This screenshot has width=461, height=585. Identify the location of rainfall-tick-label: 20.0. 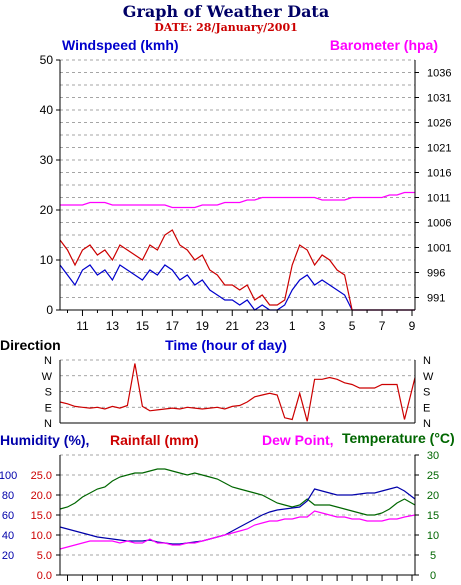
(41, 496).